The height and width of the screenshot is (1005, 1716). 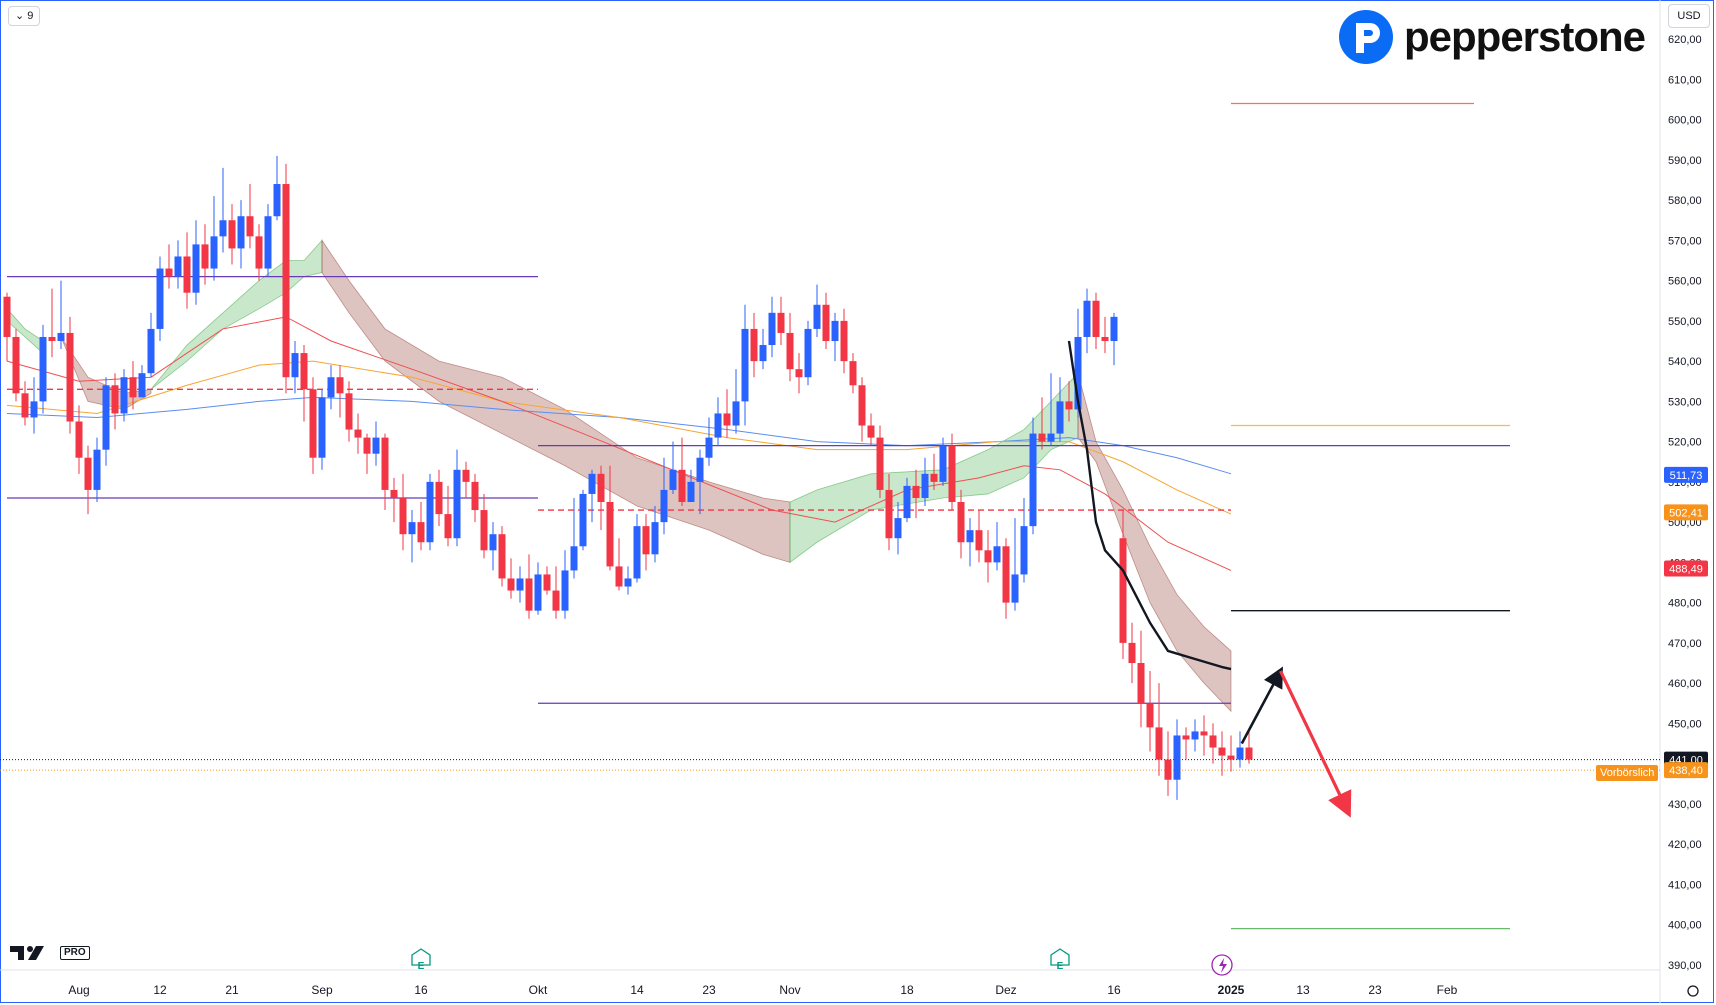 What do you see at coordinates (538, 990) in the screenshot?
I see `x-tick-label: Okt` at bounding box center [538, 990].